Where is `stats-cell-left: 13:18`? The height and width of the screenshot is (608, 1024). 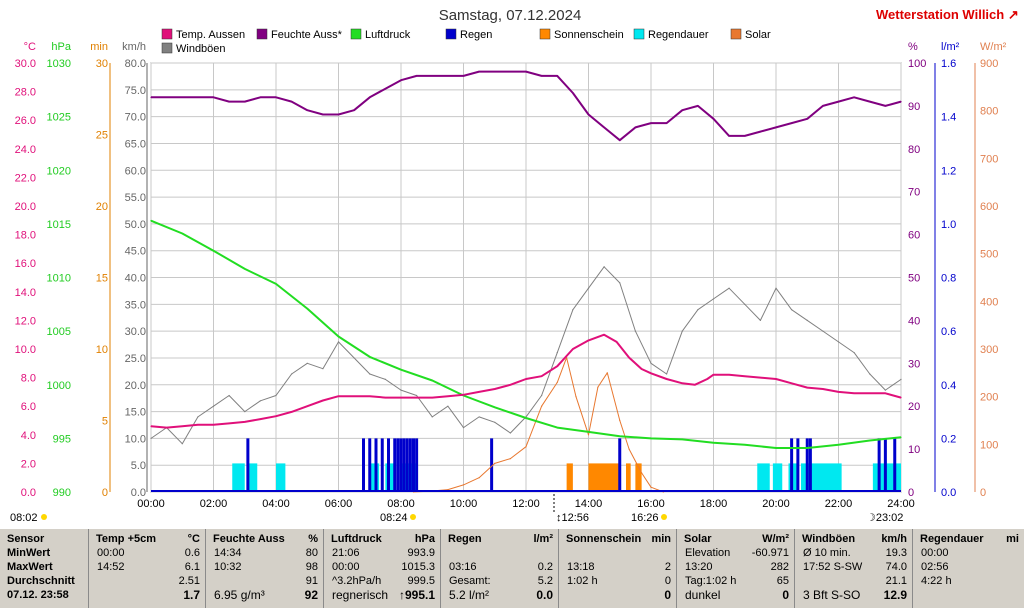 stats-cell-left: 13:18 is located at coordinates (581, 567).